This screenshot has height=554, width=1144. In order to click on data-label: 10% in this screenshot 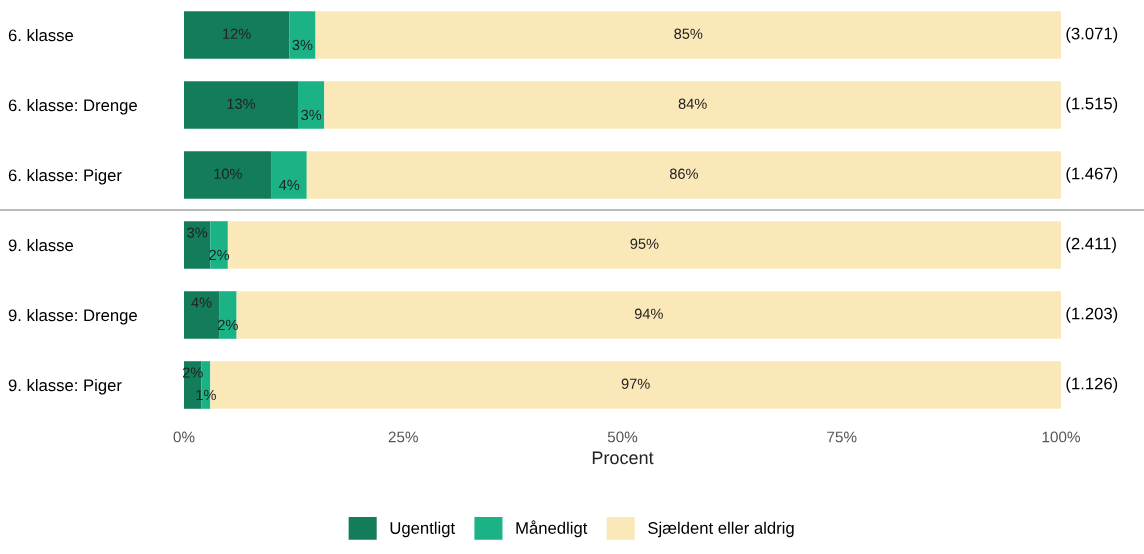, I will do `click(228, 173)`.